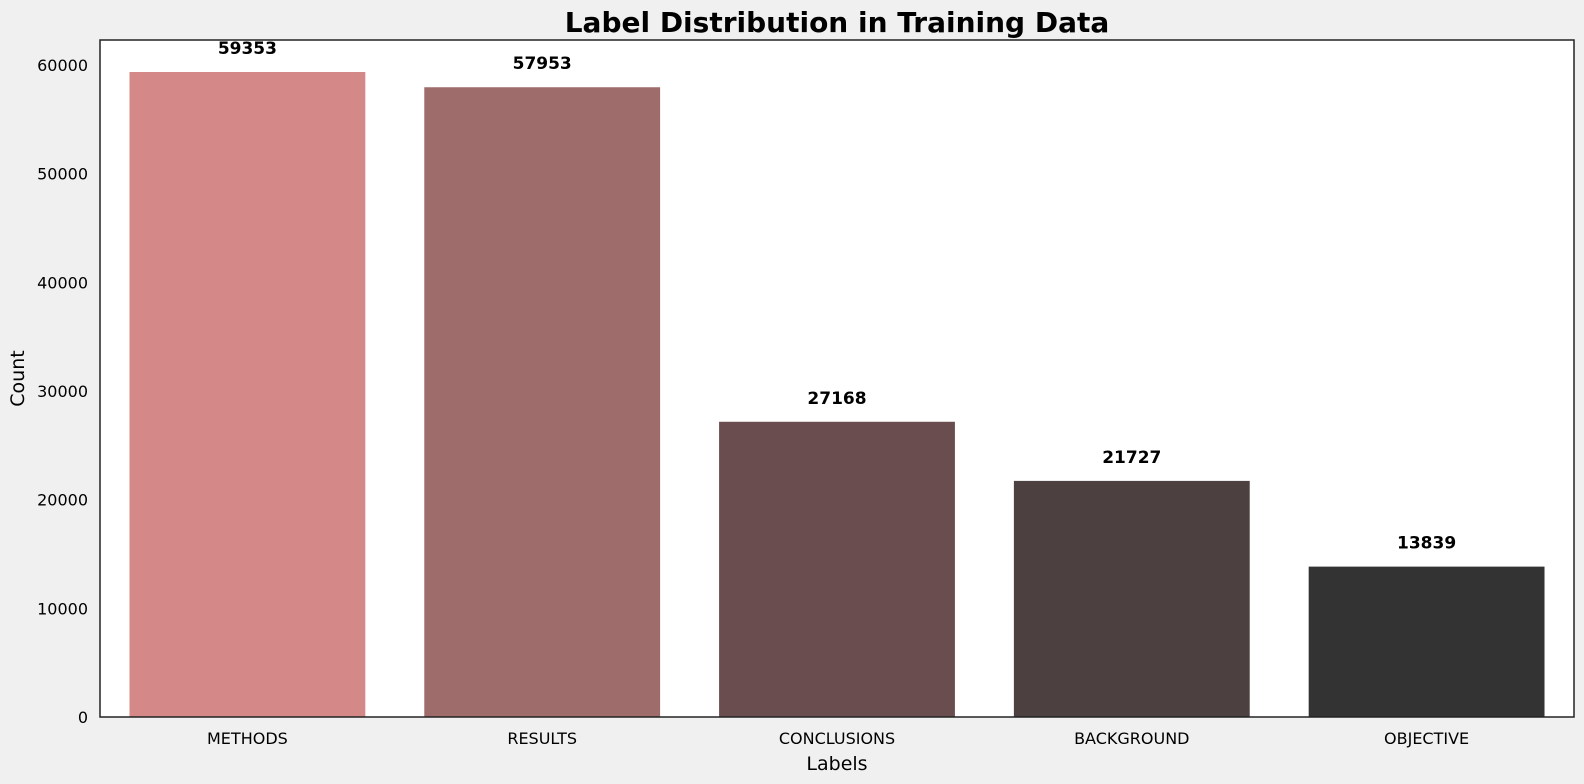 Image resolution: width=1584 pixels, height=784 pixels. What do you see at coordinates (1131, 738) in the screenshot?
I see `x-tick-label: BACKGROUND` at bounding box center [1131, 738].